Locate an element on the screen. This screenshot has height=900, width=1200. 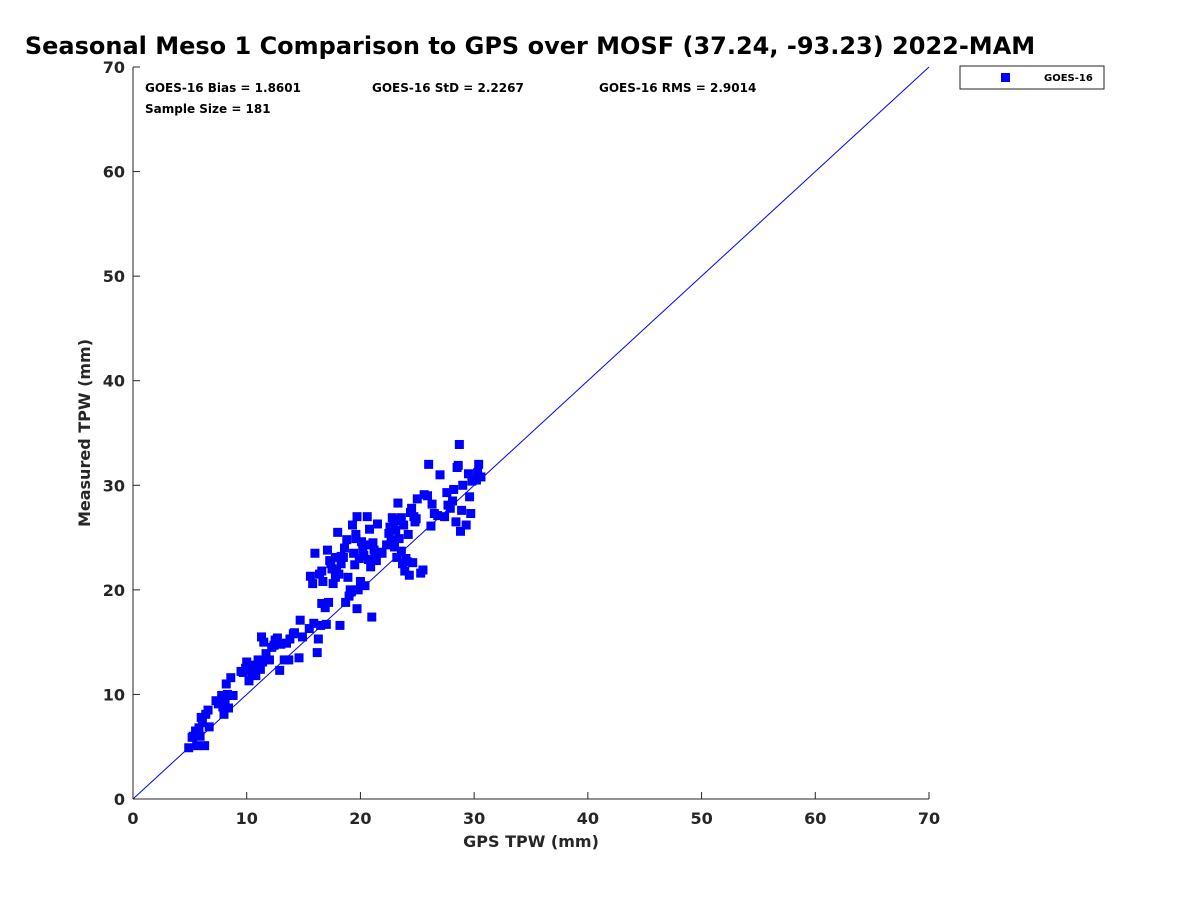
rms-stat: GOES-16 RMS = 2.9014 is located at coordinates (677, 88).